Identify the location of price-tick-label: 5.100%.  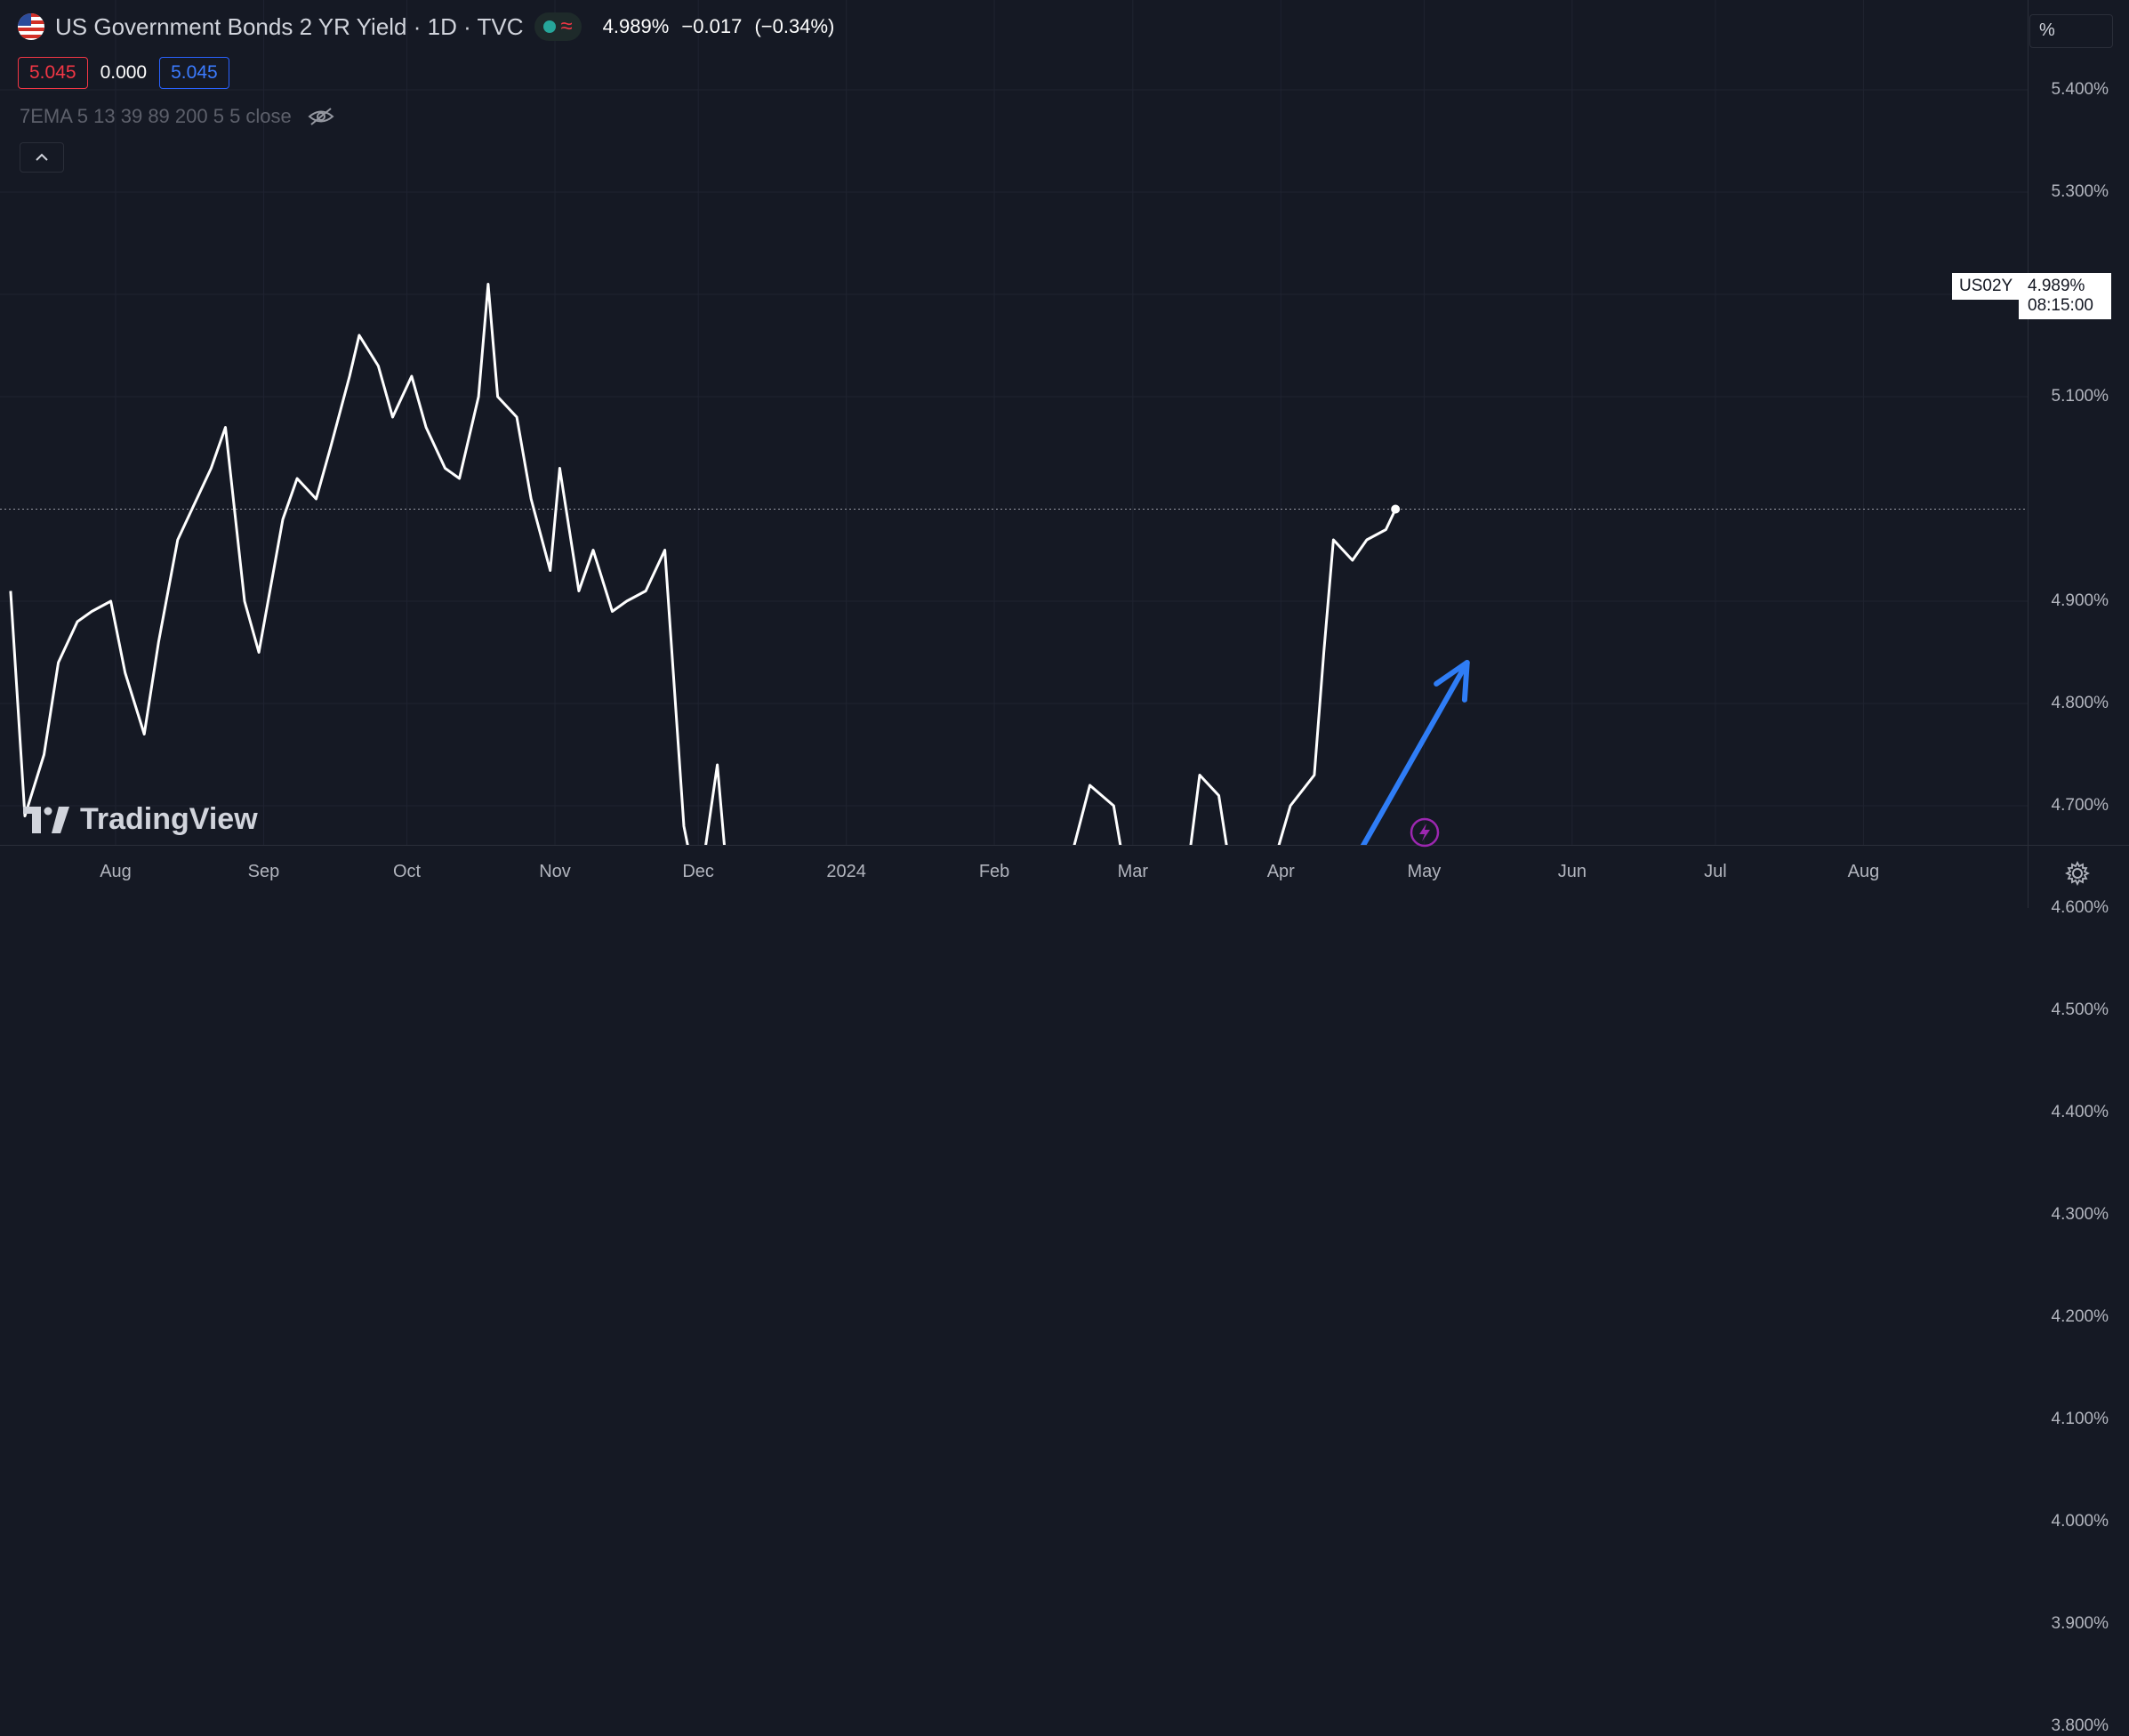
(2080, 396).